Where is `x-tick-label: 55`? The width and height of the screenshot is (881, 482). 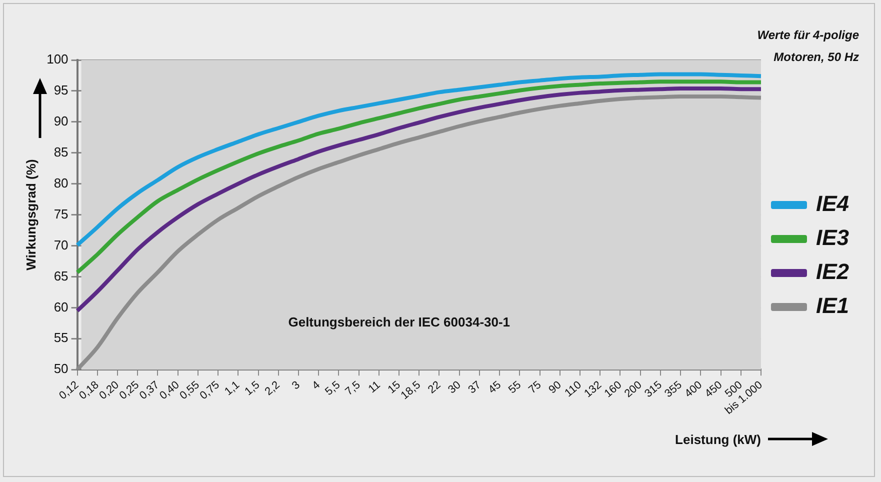
x-tick-label: 55 is located at coordinates (515, 387).